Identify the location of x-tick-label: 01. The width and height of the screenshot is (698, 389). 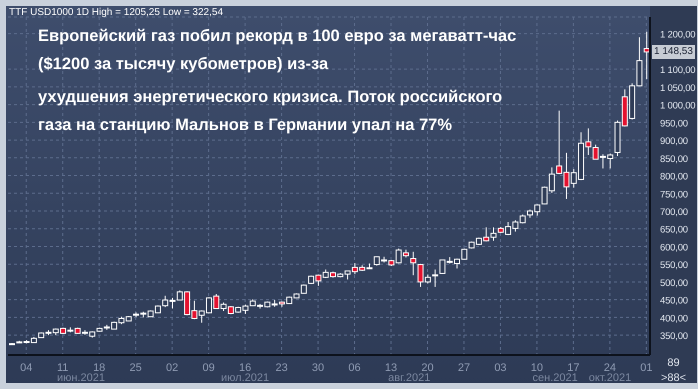
(646, 368).